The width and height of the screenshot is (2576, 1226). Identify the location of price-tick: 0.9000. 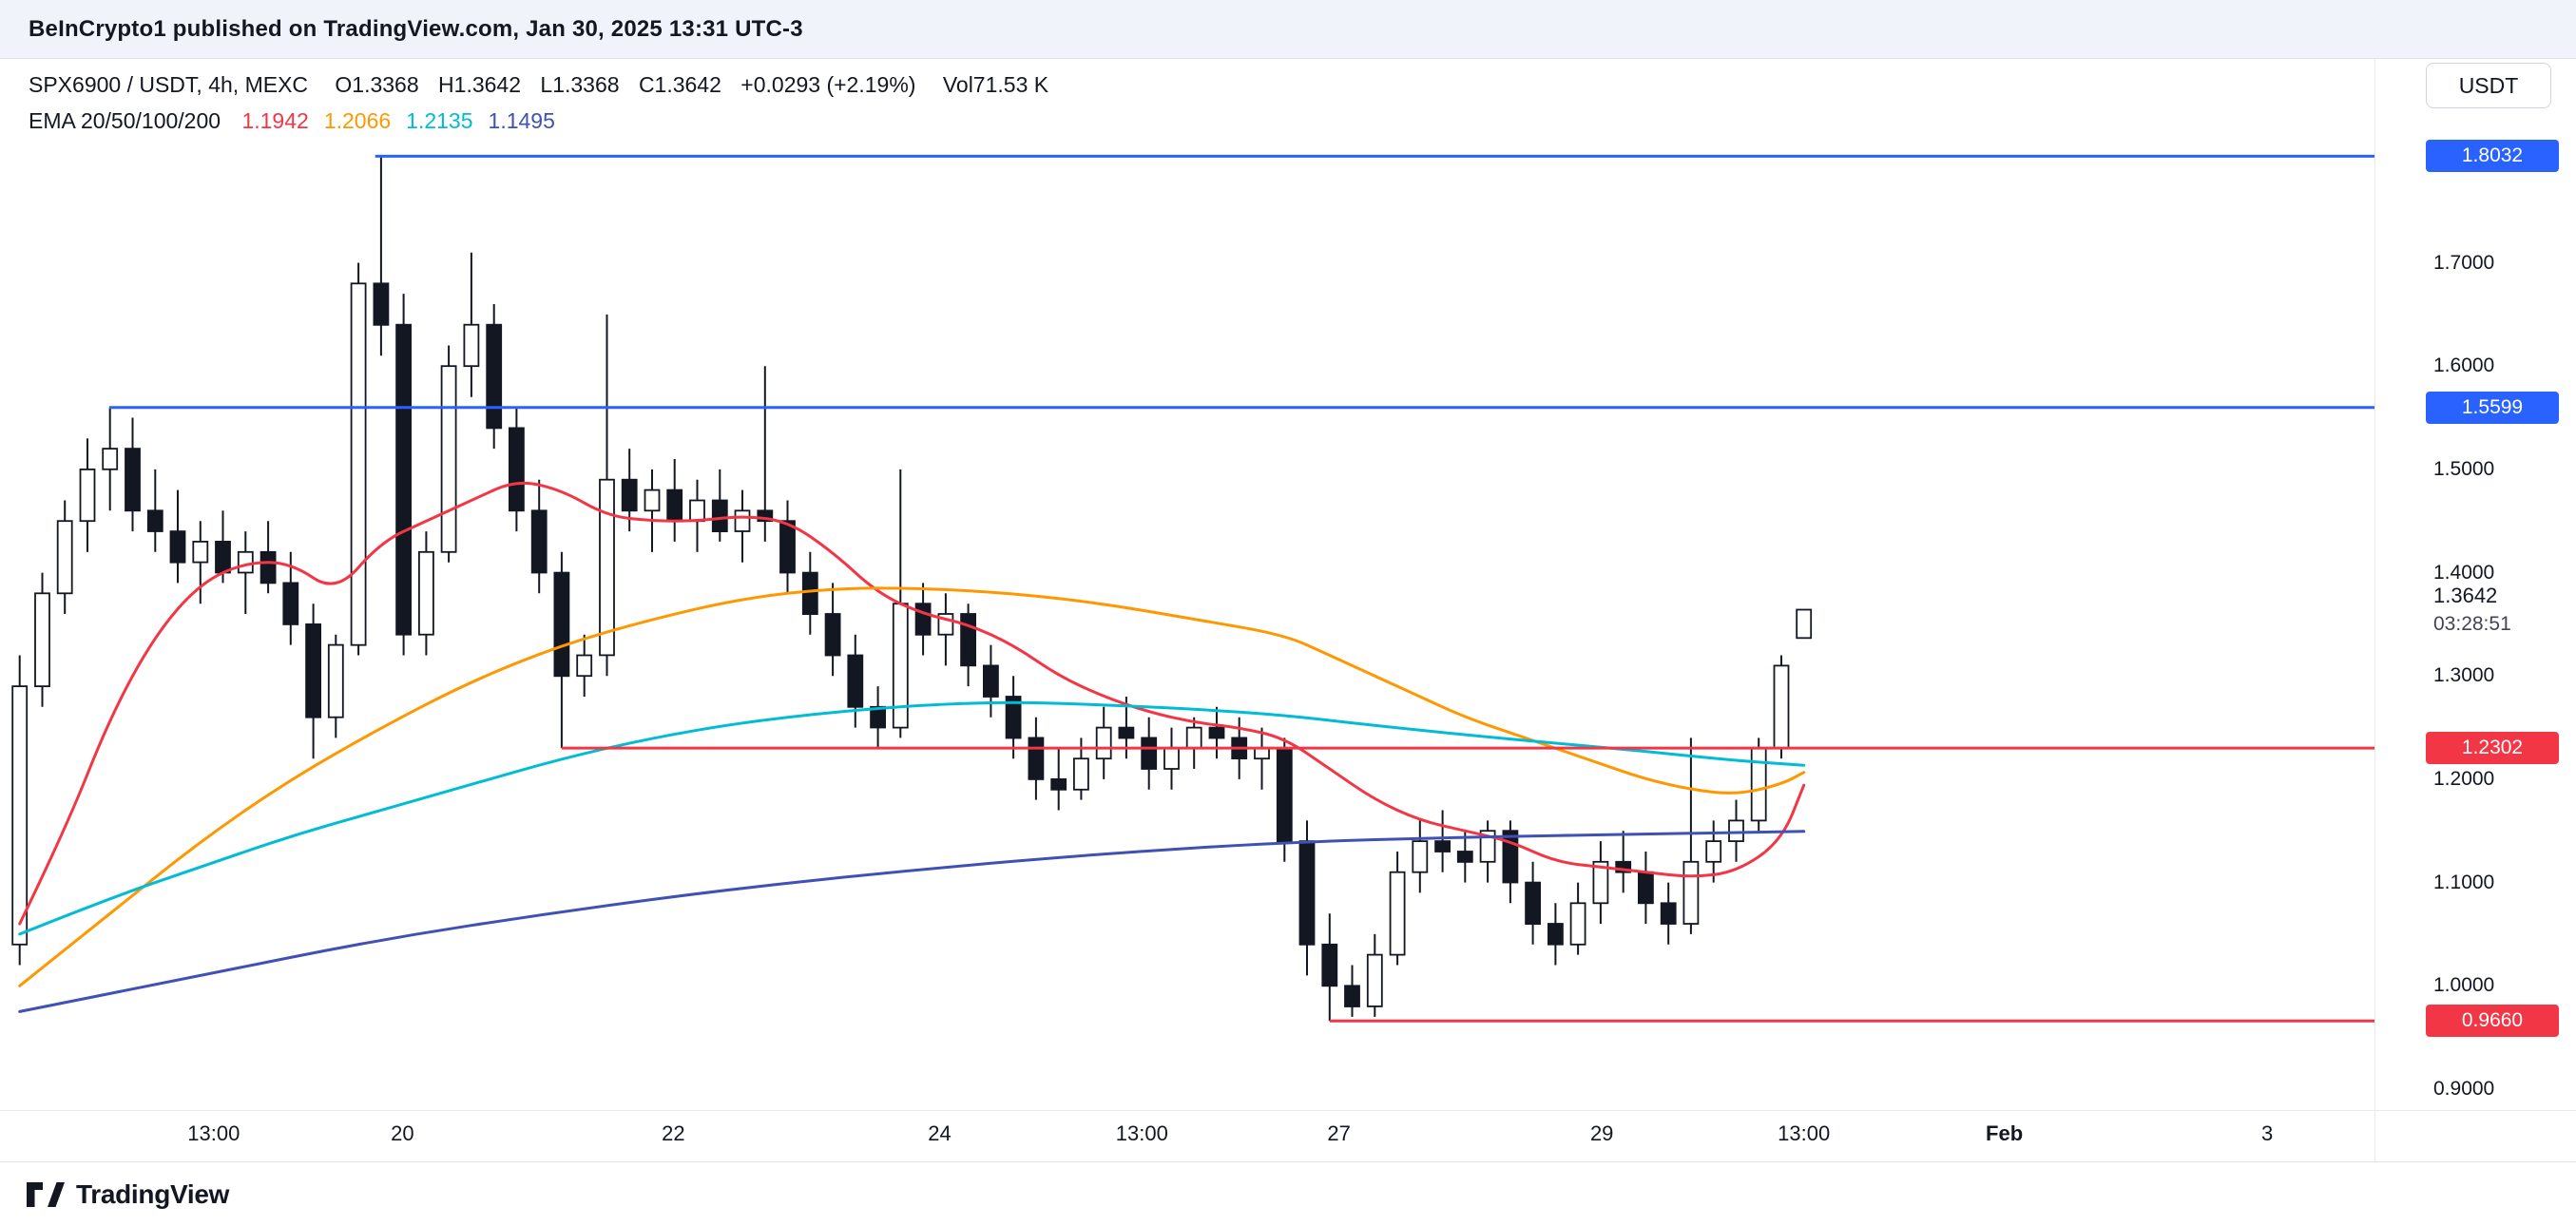
(2464, 1089).